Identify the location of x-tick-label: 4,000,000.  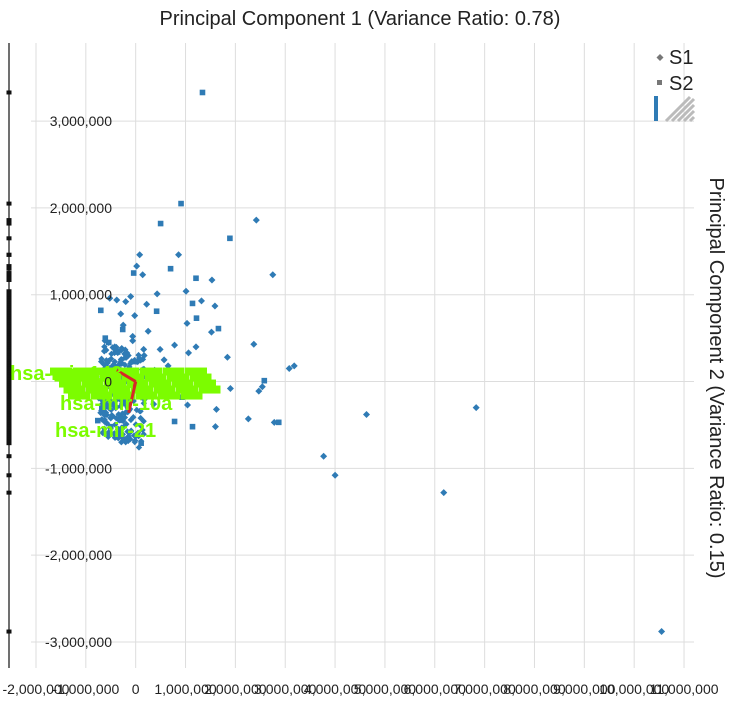
(335, 689).